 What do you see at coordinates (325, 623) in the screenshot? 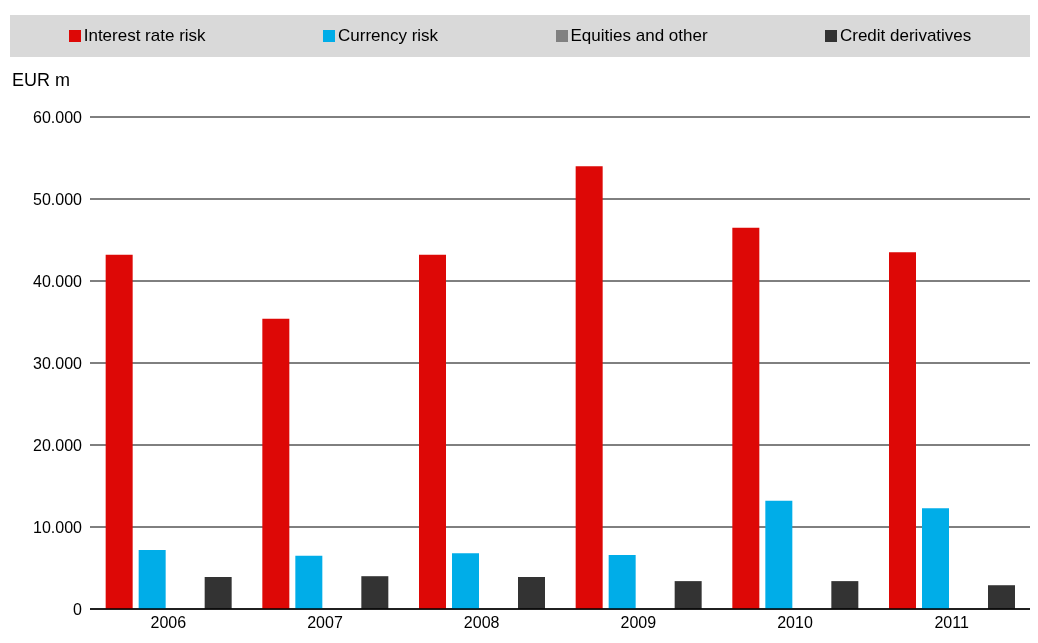
I see `x-tick-label: 2007` at bounding box center [325, 623].